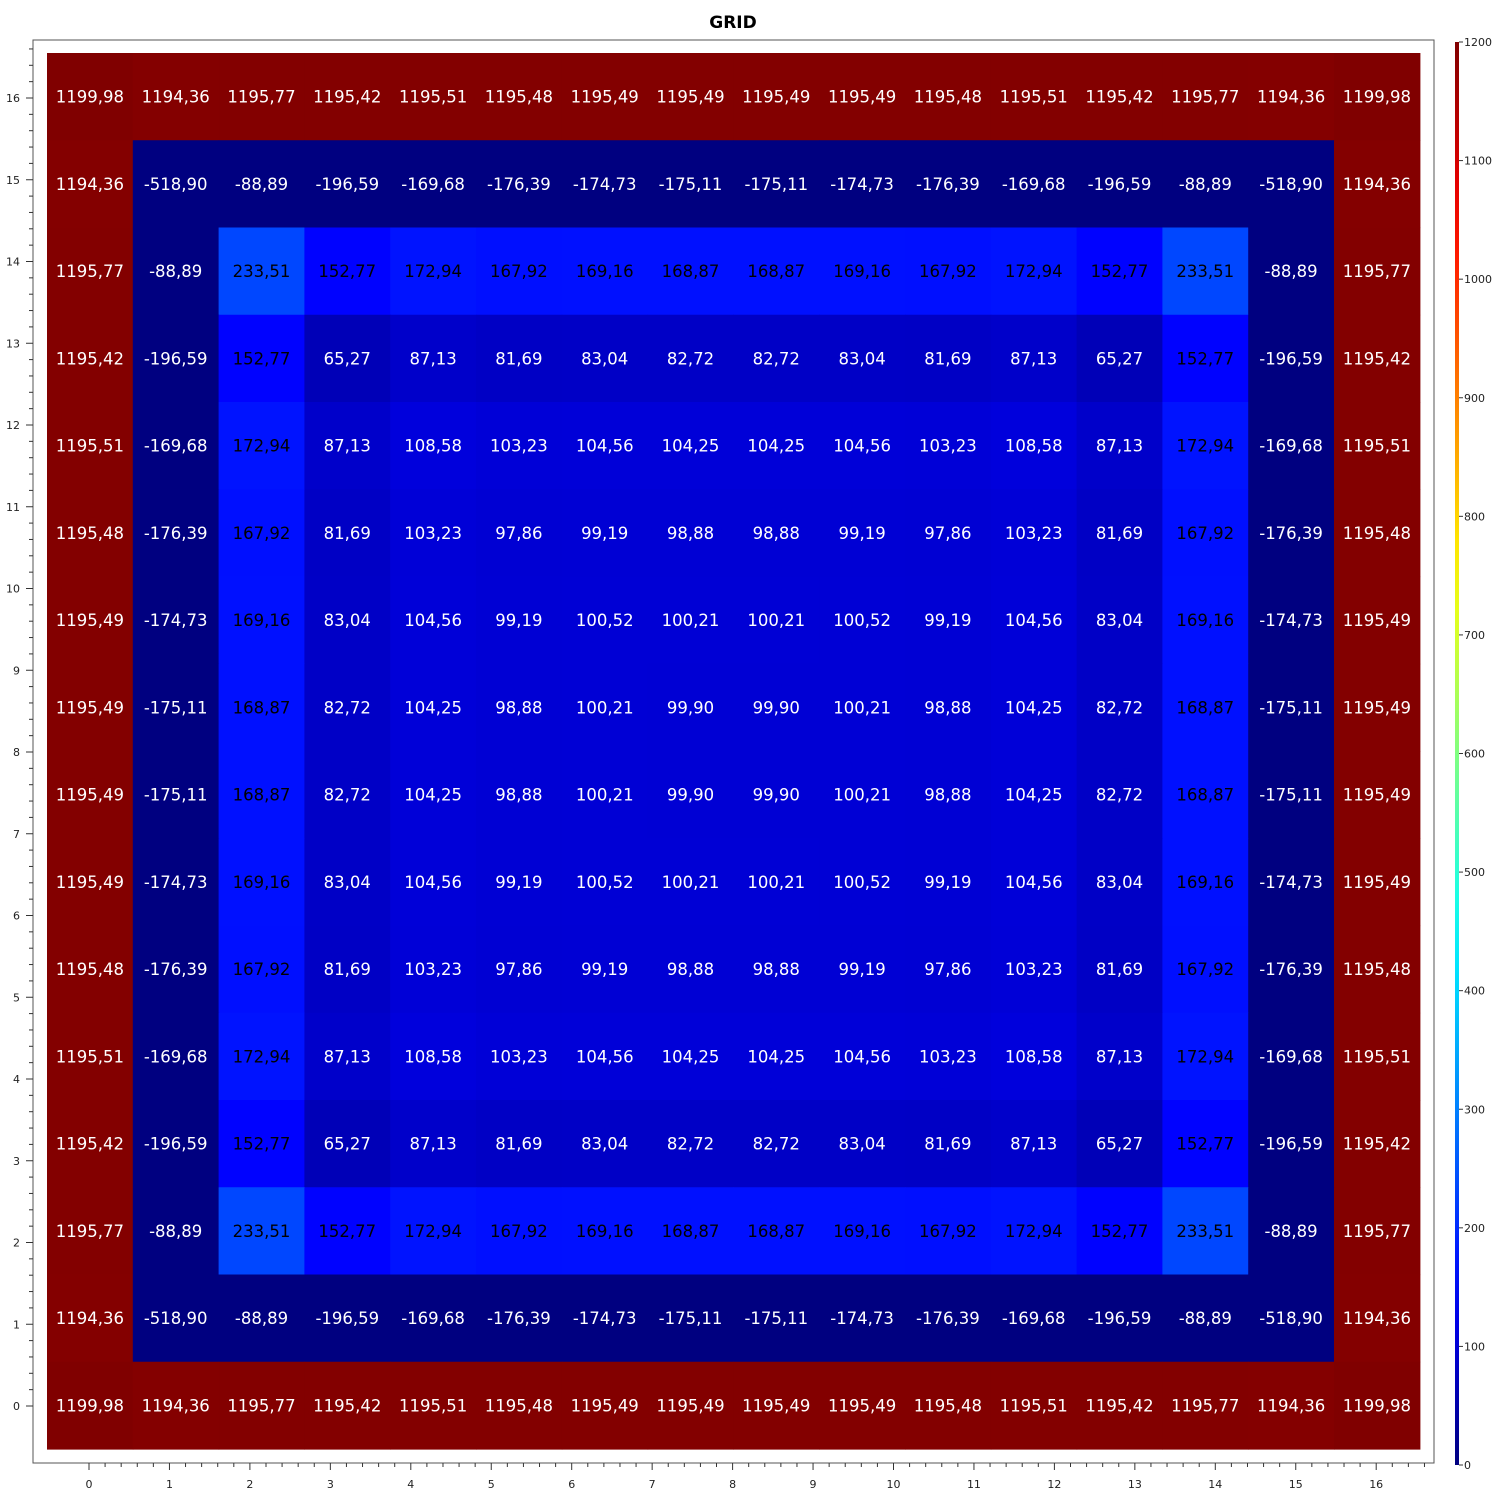 This screenshot has height=1500, width=1500. Describe the element at coordinates (16, 670) in the screenshot. I see `y-tick-label: 9` at that location.